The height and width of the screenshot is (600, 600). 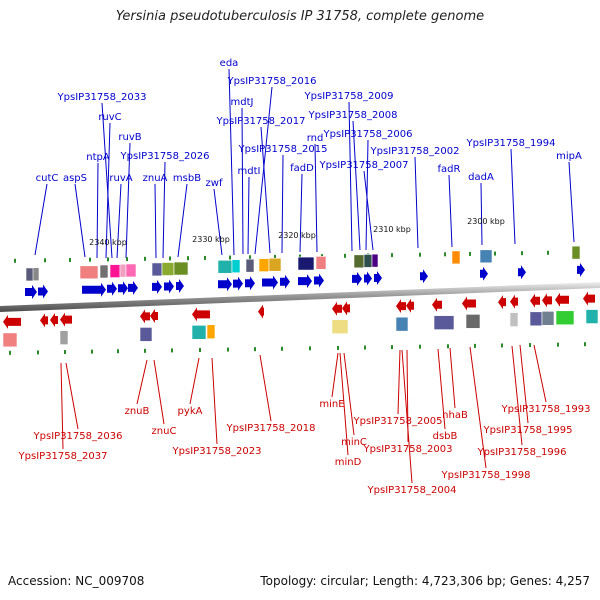 I want to click on forward-gene-label: YpsIP31758_2015, so click(x=283, y=149).